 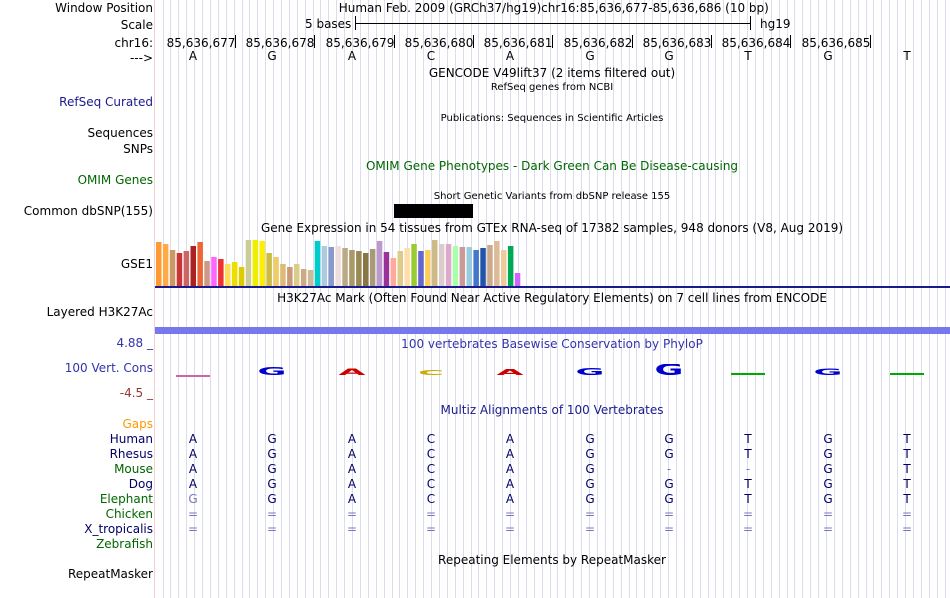 What do you see at coordinates (552, 560) in the screenshot?
I see `repeatmasker-track-title: Repeating Elements by RepeatMasker` at bounding box center [552, 560].